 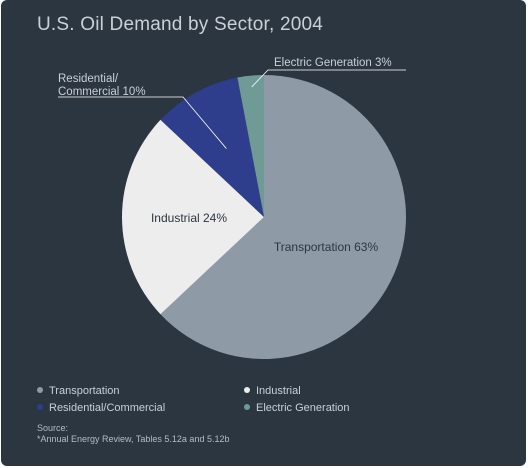 What do you see at coordinates (189, 218) in the screenshot?
I see `slice-label-industrial: Industrial 24%` at bounding box center [189, 218].